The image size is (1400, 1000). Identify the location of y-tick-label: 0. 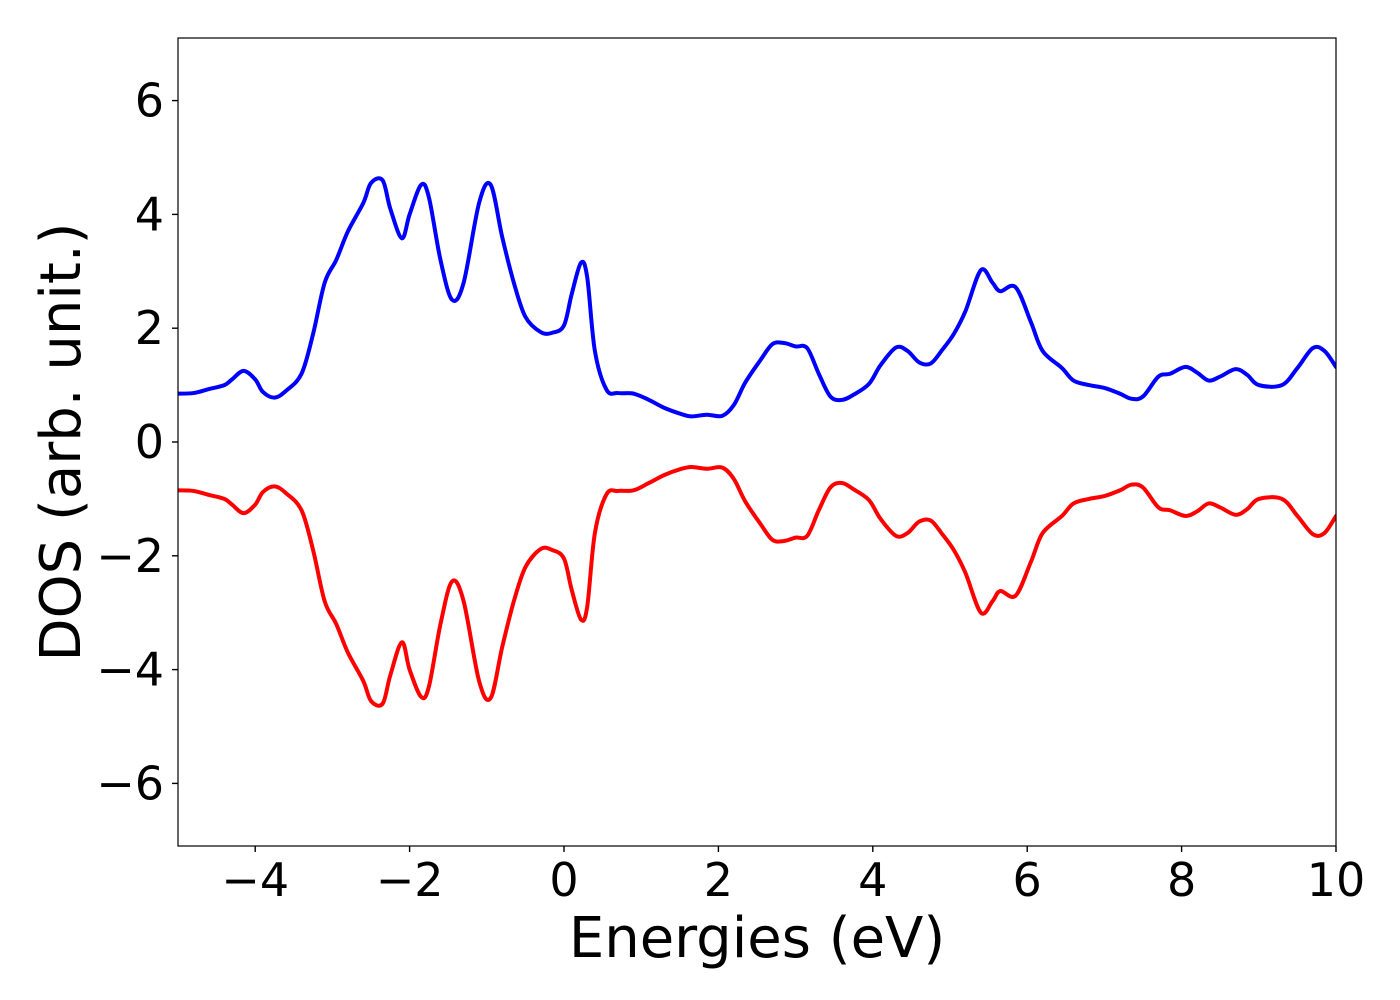
(149, 442).